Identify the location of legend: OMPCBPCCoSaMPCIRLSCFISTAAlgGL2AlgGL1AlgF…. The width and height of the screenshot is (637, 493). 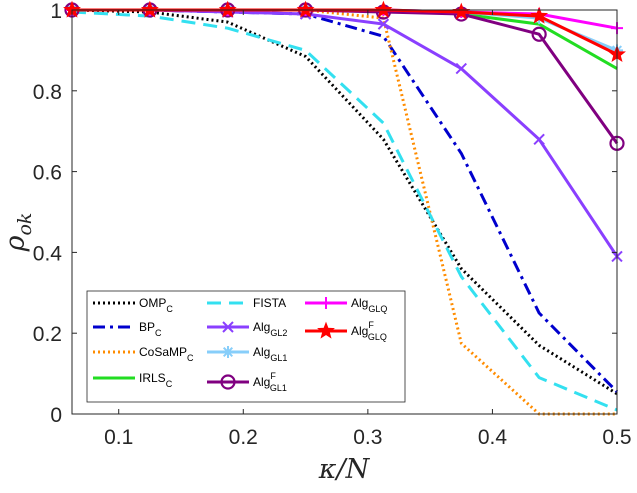
(246, 346).